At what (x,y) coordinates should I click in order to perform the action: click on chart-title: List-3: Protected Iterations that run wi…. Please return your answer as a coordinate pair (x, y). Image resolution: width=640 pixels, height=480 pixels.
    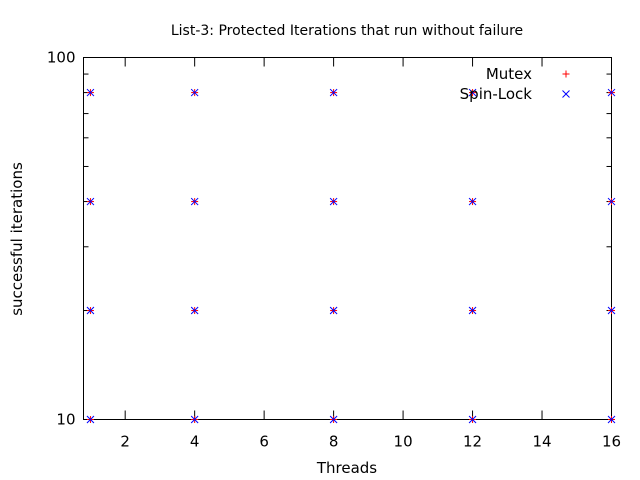
    Looking at the image, I should click on (347, 31).